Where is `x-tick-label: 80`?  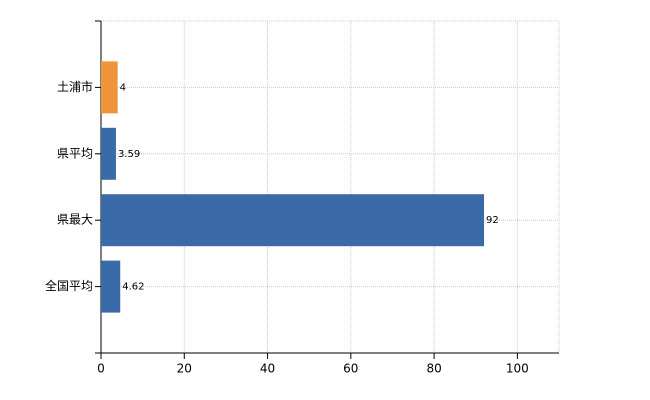
x-tick-label: 80 is located at coordinates (433, 369).